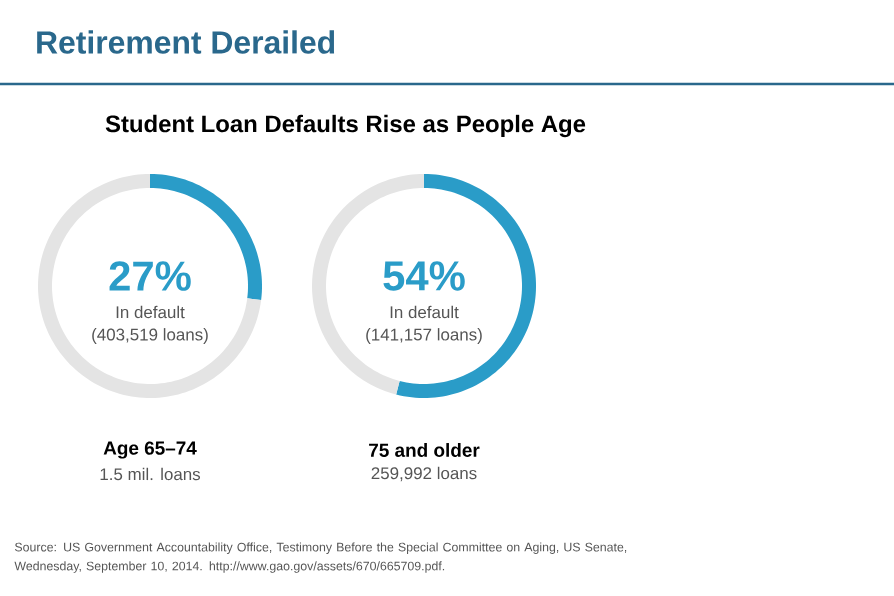 Image resolution: width=894 pixels, height=596 pixels. Describe the element at coordinates (150, 276) in the screenshot. I see `data-label: 27%` at that location.